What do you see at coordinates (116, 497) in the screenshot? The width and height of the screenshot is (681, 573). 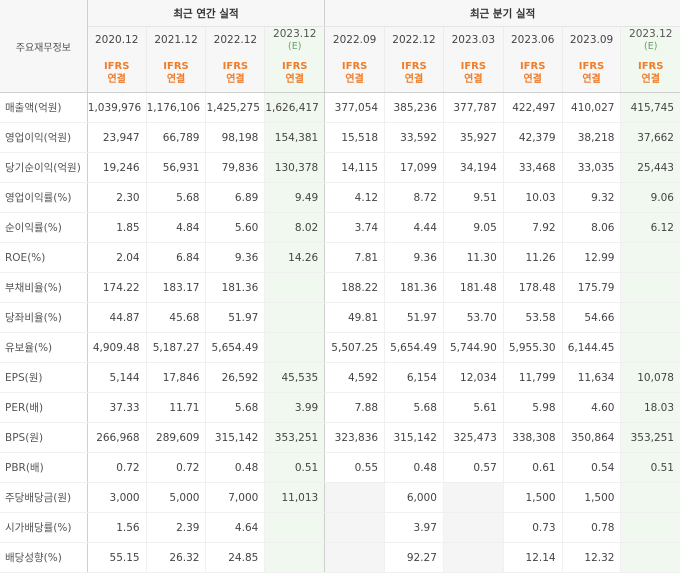 I see `cell-value: 3,000` at bounding box center [116, 497].